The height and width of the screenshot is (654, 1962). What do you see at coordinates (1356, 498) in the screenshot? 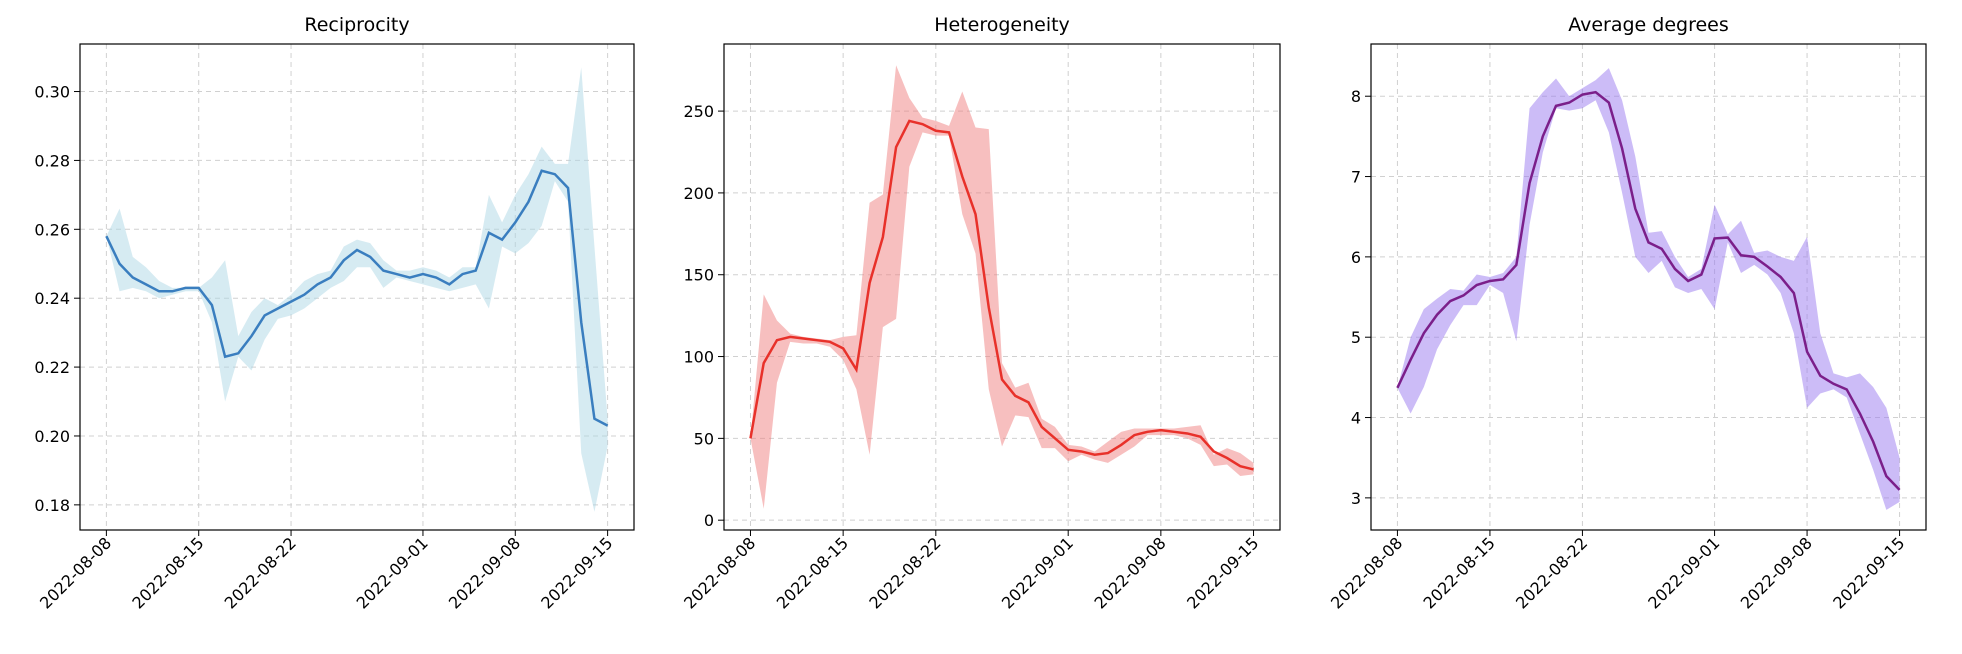
I see `y-tick-label: 3` at bounding box center [1356, 498].